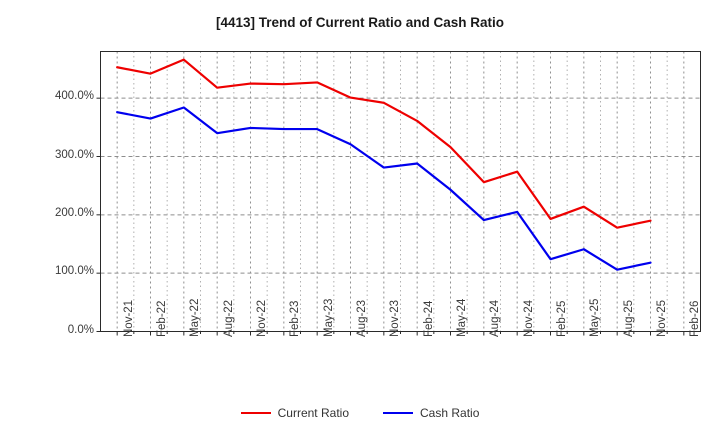 Image resolution: width=720 pixels, height=440 pixels. I want to click on x-axis-tick-label: Feb-26, so click(695, 318).